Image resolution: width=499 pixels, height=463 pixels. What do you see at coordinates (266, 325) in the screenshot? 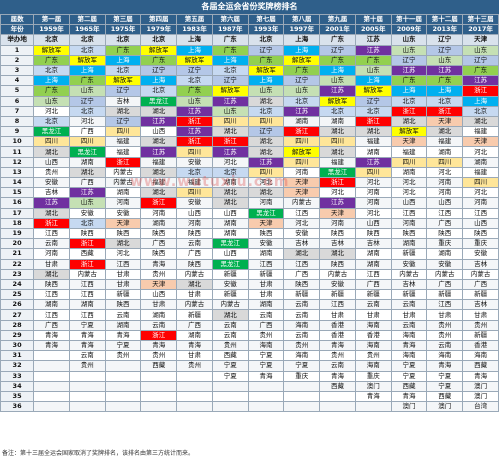
I see `province-cell: 广西` at bounding box center [266, 325].